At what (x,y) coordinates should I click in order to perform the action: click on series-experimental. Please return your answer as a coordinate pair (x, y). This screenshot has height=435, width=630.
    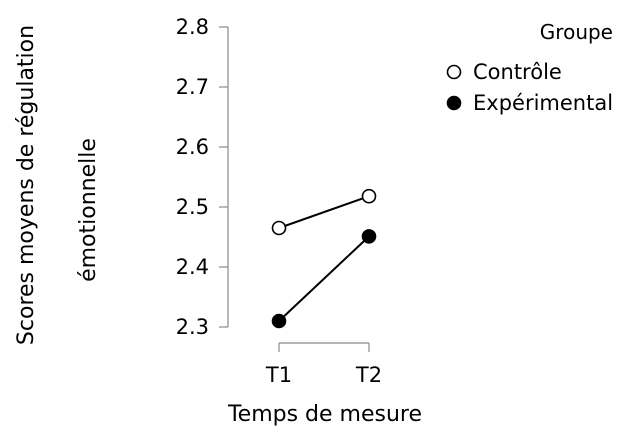
    Looking at the image, I should click on (324, 279).